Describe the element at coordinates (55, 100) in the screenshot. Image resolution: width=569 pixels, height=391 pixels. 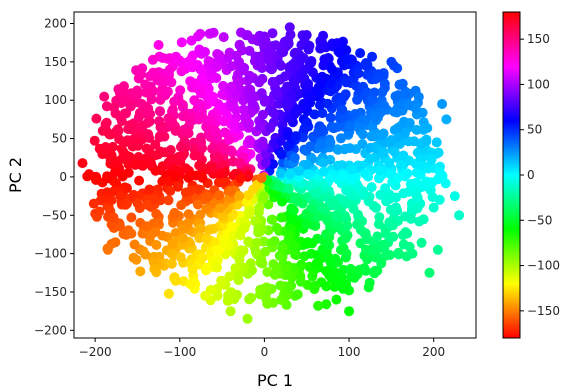
I see `y-tick-label: 100` at that location.